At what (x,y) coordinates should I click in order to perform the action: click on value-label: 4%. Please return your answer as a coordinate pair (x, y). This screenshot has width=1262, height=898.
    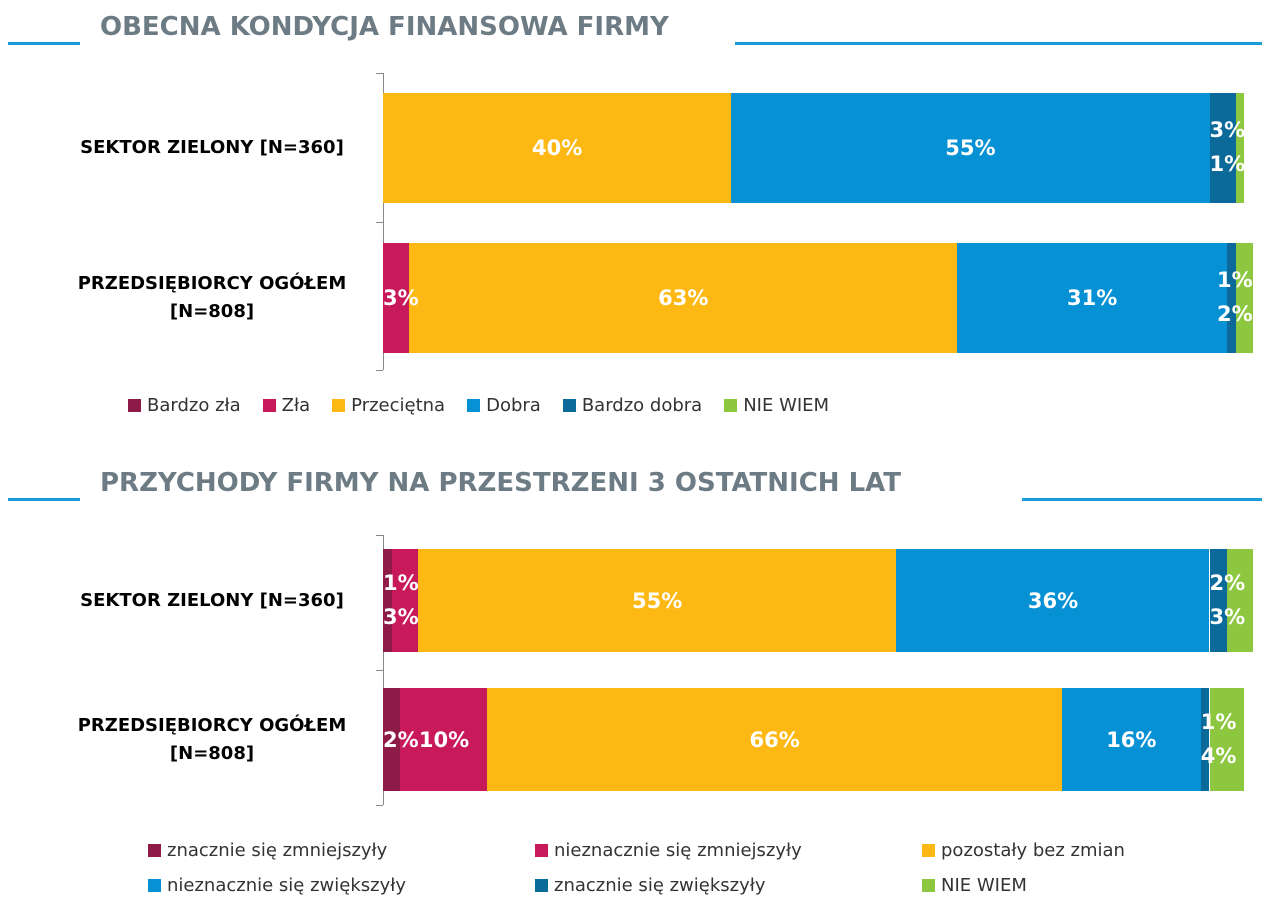
    Looking at the image, I should click on (1218, 755).